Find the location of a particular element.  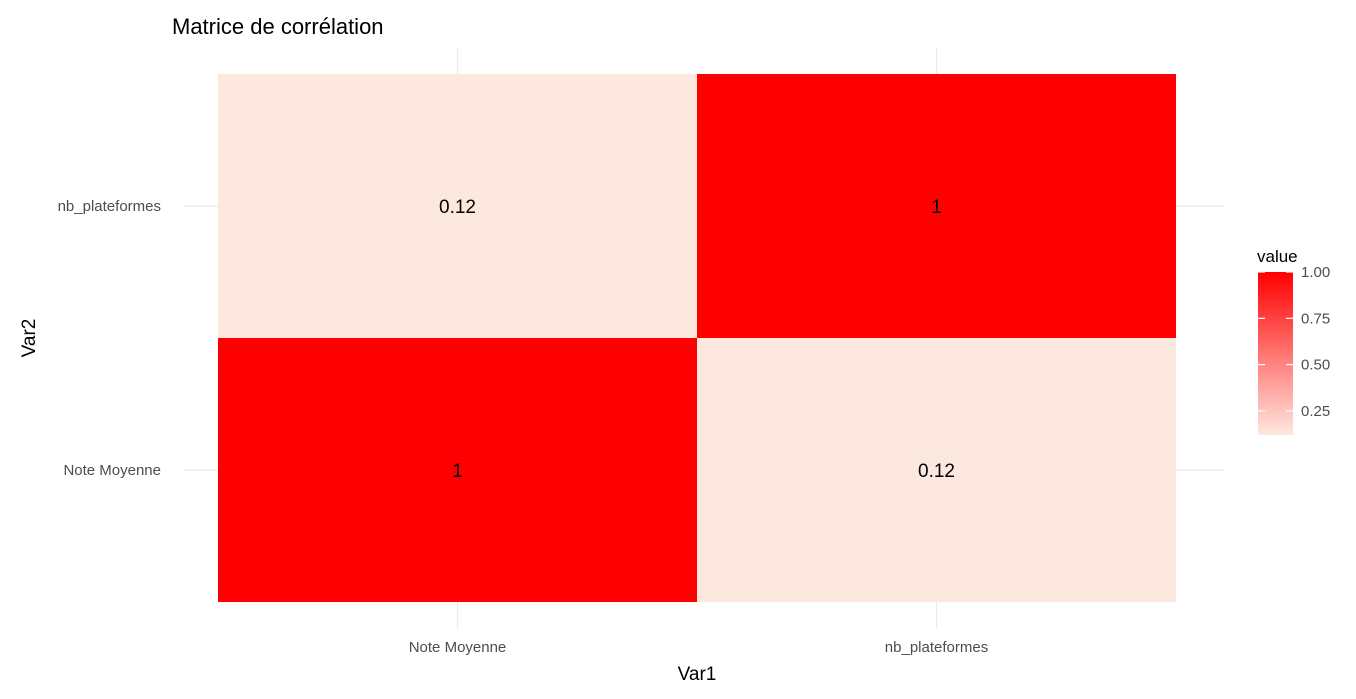

legend-ticks: 1.00 0.75 0.50 0.25 is located at coordinates (1294, 342).